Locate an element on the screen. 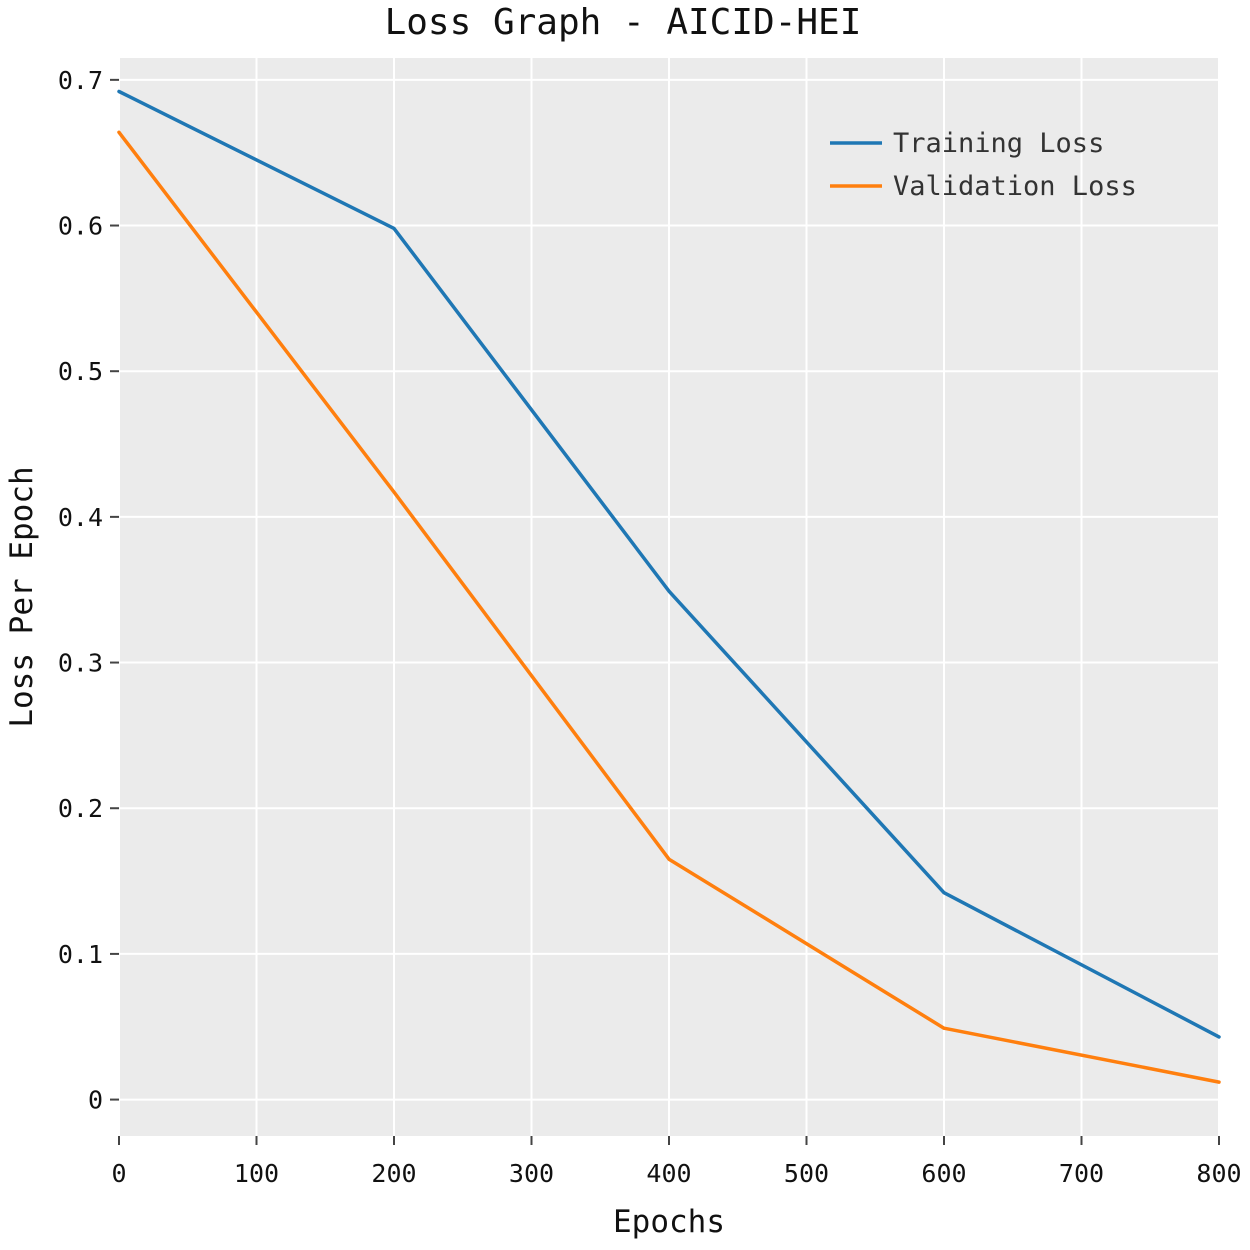 The height and width of the screenshot is (1250, 1250). y-tick-label: 0.3 is located at coordinates (80, 663).